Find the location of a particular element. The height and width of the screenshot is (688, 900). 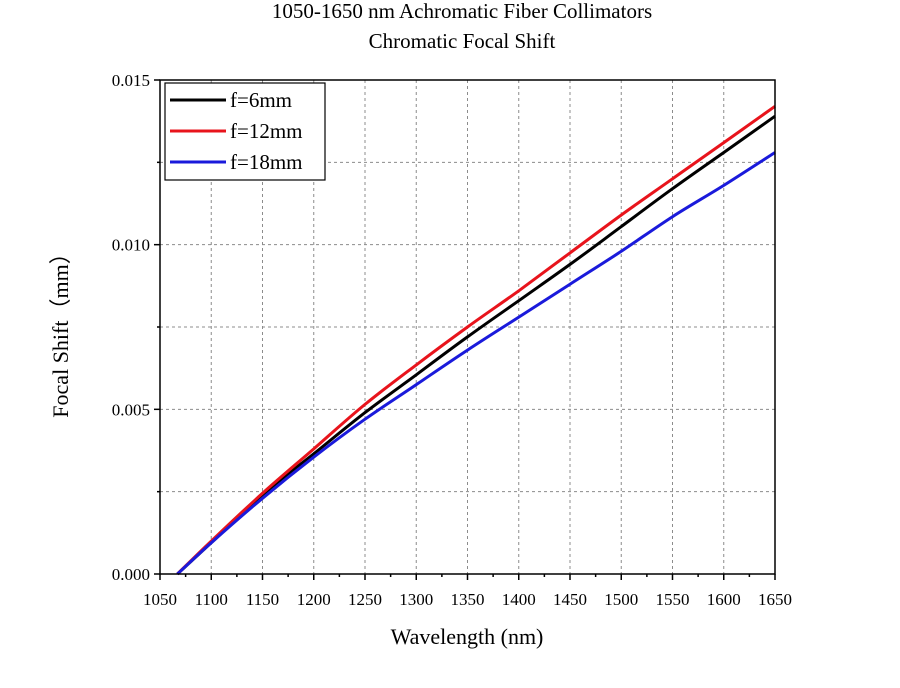

y-axis-label: Focal Shift（mm） is located at coordinates (60, 329).